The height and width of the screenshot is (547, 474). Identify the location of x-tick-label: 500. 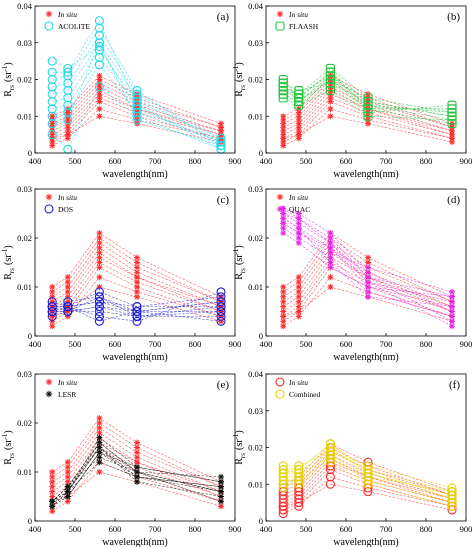
(75, 529).